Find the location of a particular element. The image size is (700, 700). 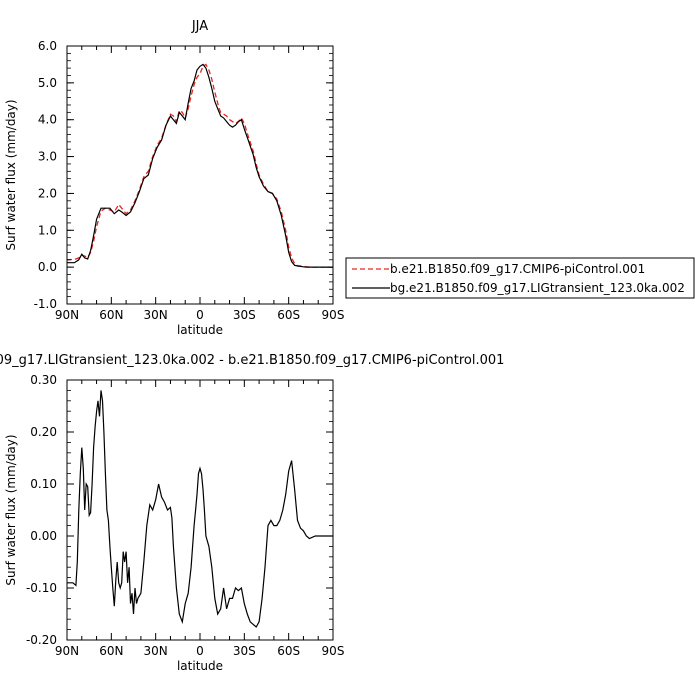

y-tick-label: -0.10 is located at coordinates (41, 588).